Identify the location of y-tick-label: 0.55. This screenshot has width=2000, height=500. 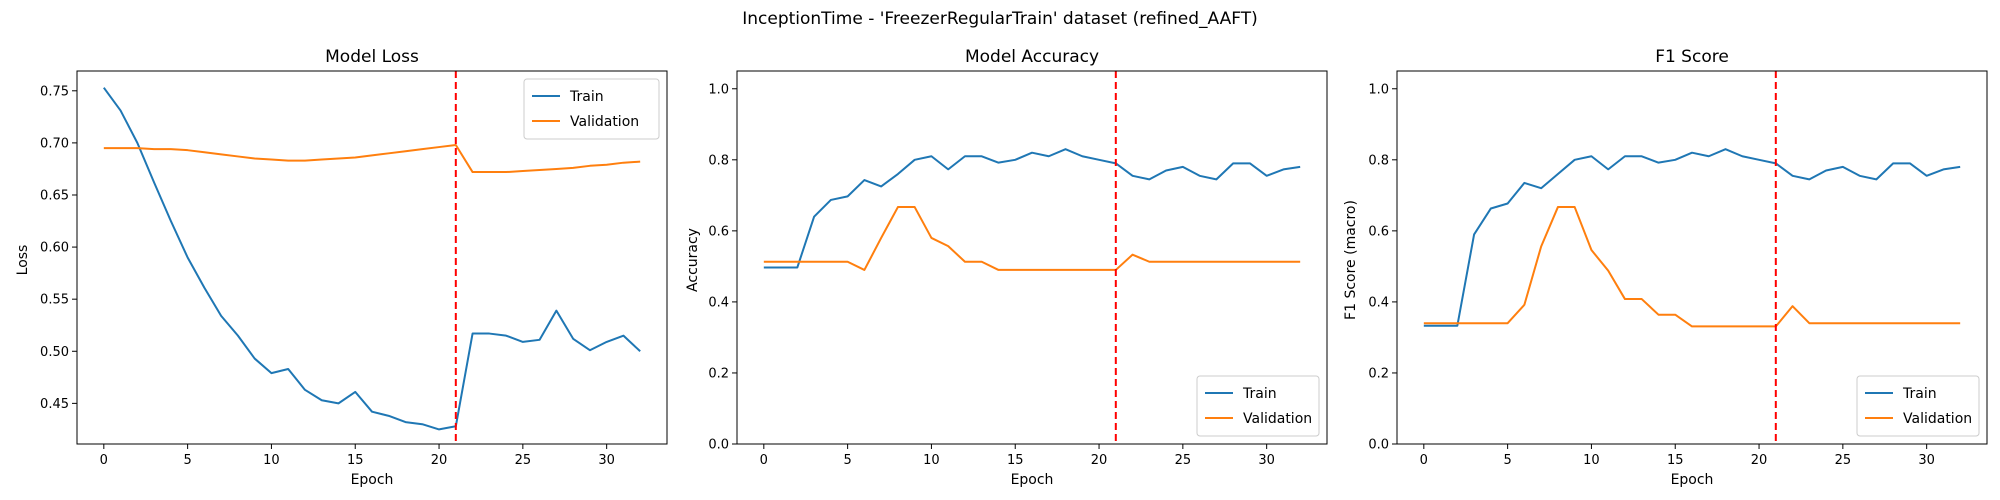
(54, 300).